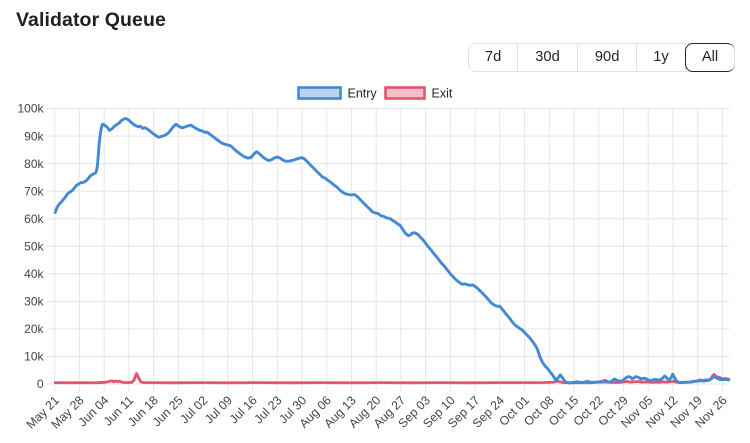  Describe the element at coordinates (243, 409) in the screenshot. I see `svg-text: Jul 16` at that location.